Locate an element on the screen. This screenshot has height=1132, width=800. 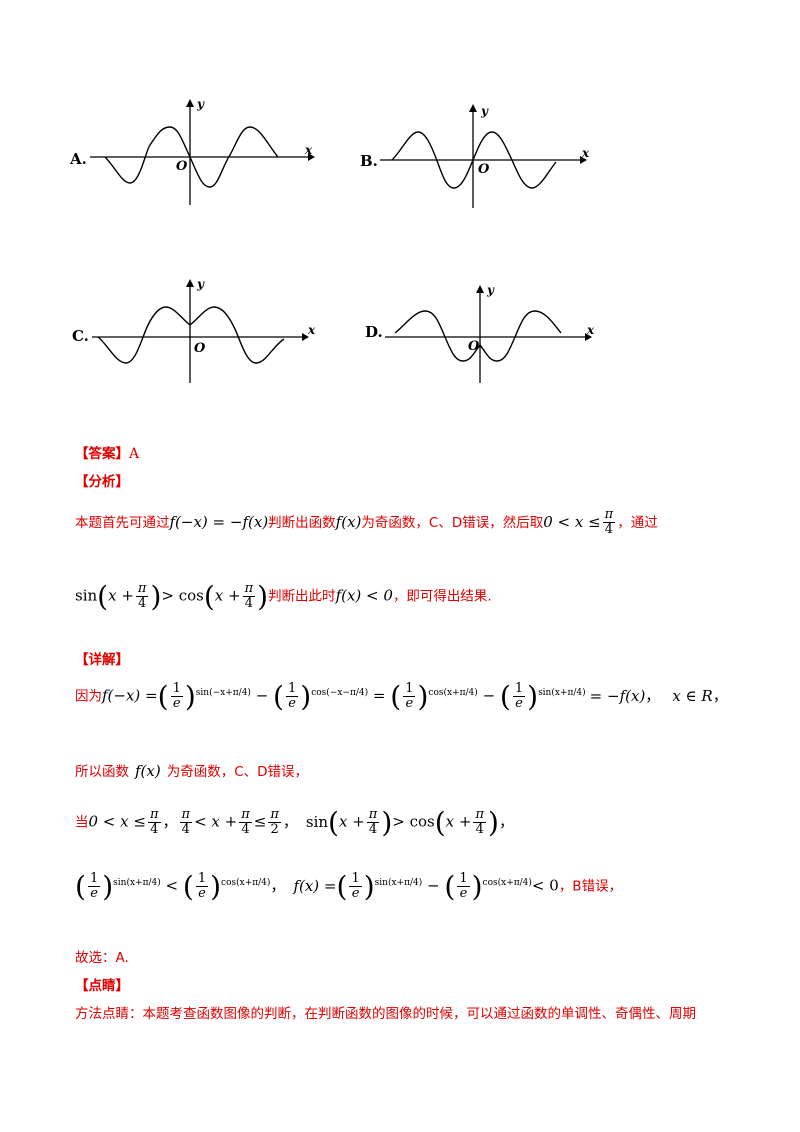
analysis-math-1: f(−x) = −f(x) is located at coordinates (219, 521).